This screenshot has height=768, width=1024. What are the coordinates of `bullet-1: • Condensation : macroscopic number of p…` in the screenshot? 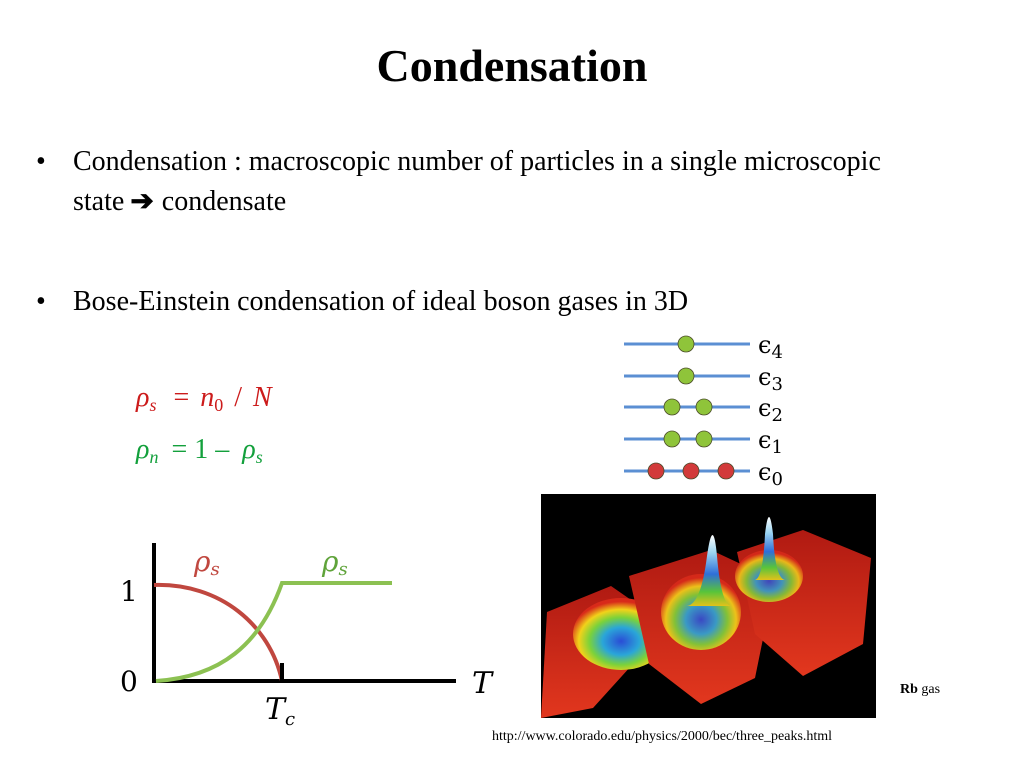 It's located at (476, 182).